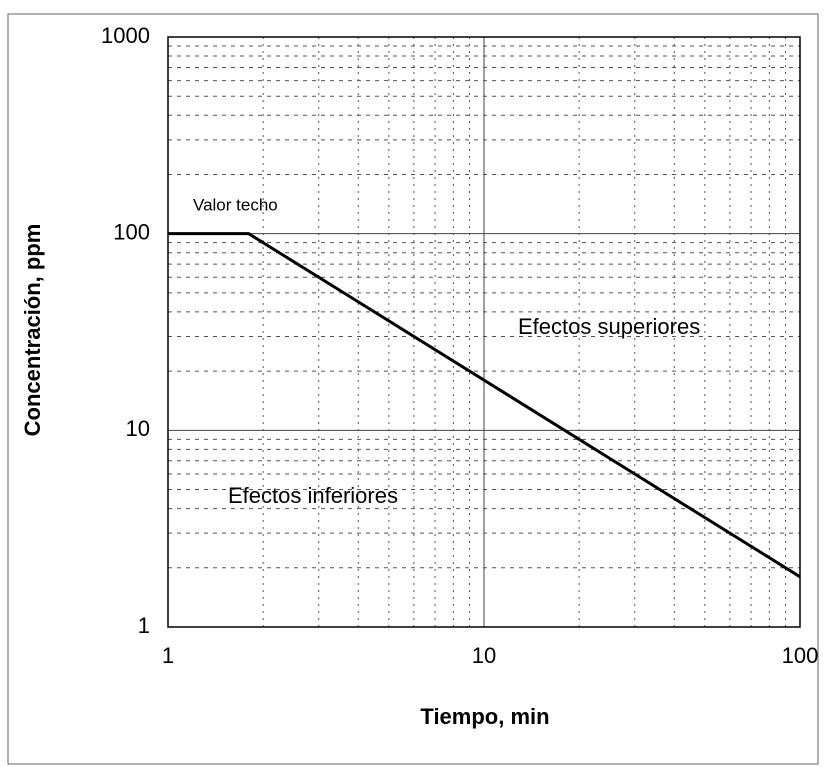 This screenshot has width=825, height=767. Describe the element at coordinates (800, 655) in the screenshot. I see `x-tick-label: 100` at that location.